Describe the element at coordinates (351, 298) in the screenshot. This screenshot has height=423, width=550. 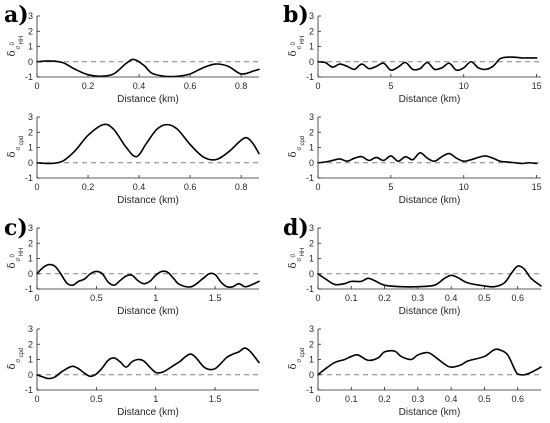
I see `x-tick-label: 0.1` at that location.